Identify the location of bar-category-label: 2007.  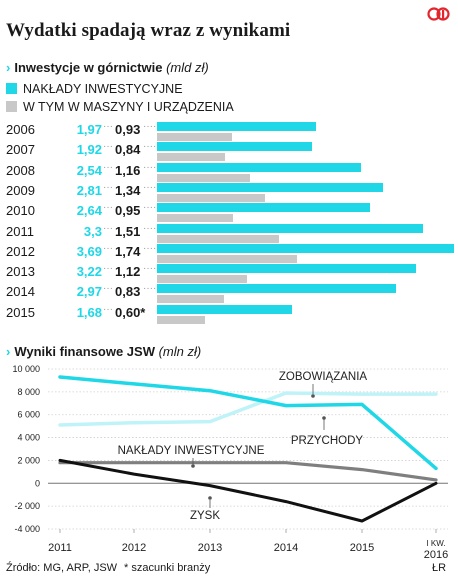
(20, 150).